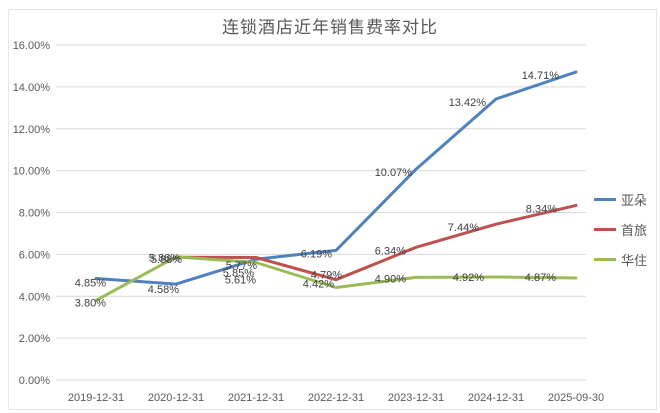  I want to click on data-label-btg: 4.79%, so click(326, 276).